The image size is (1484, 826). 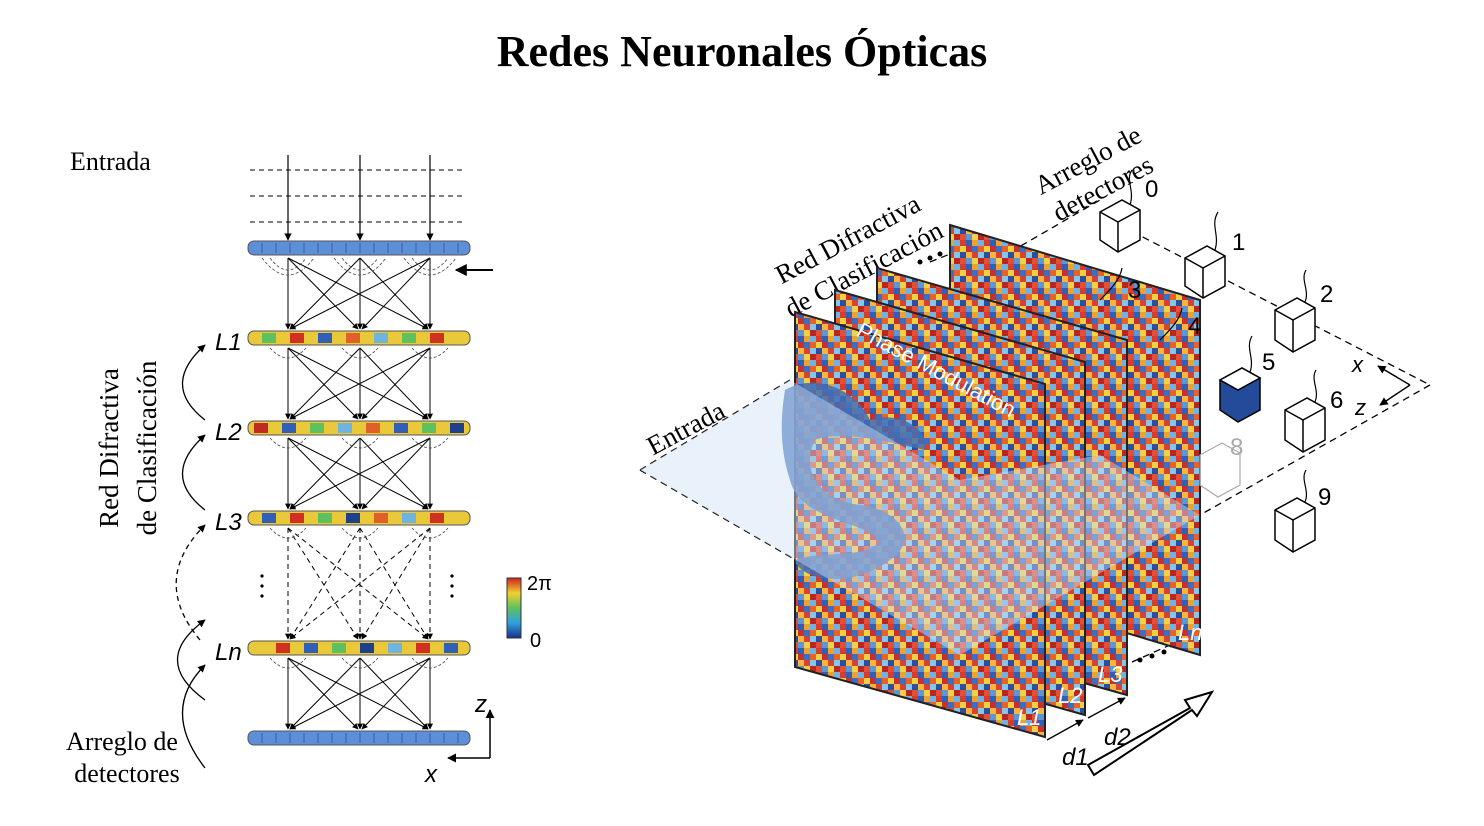 I want to click on svg-text: 8, so click(x=1236, y=447).